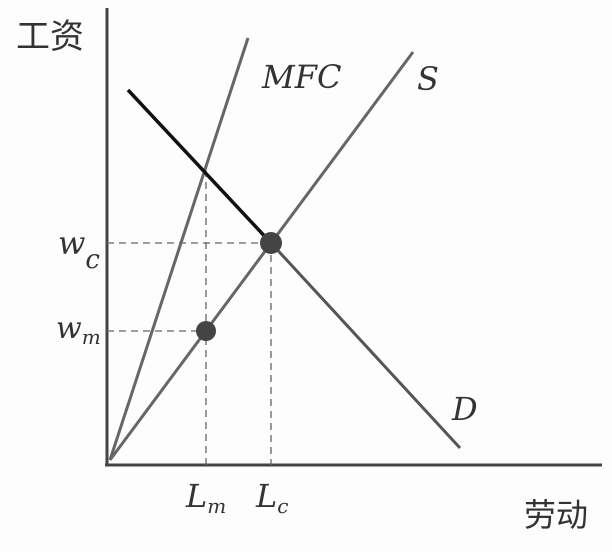 The height and width of the screenshot is (552, 612). What do you see at coordinates (464, 409) in the screenshot?
I see `demand-label: D` at bounding box center [464, 409].